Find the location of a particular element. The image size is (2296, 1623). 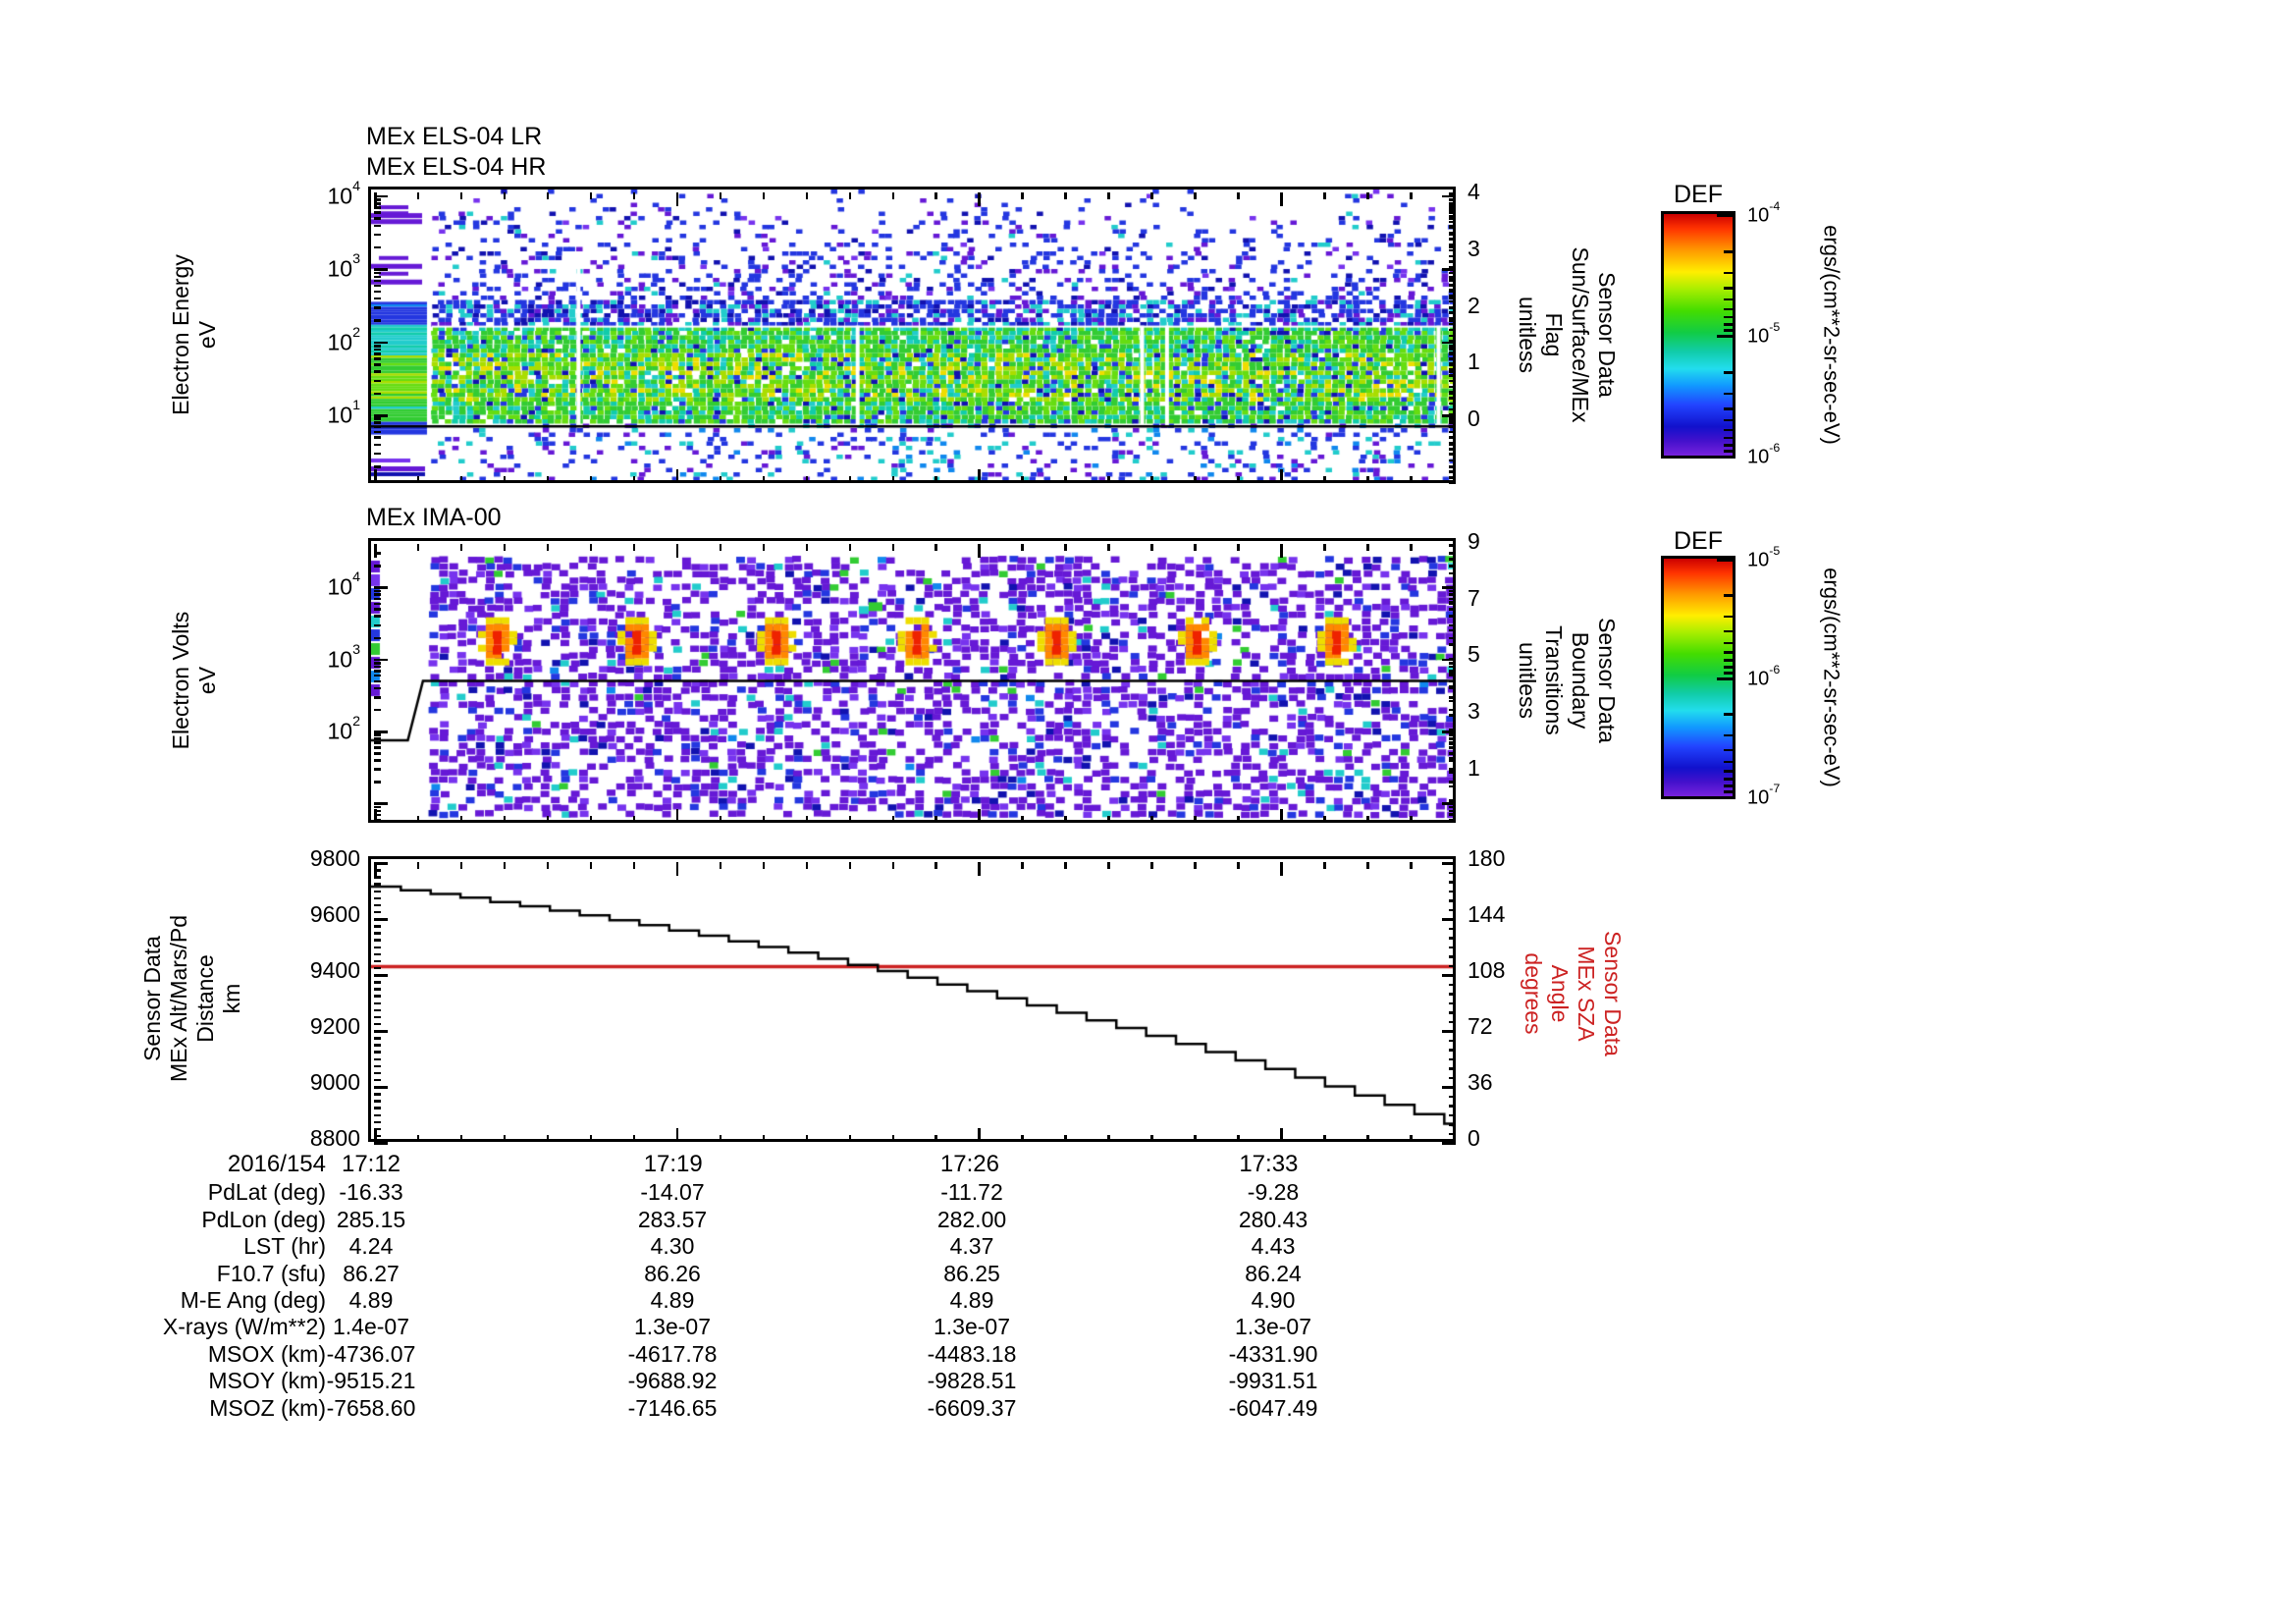

table-cell-value: 4.24 is located at coordinates (371, 1246).